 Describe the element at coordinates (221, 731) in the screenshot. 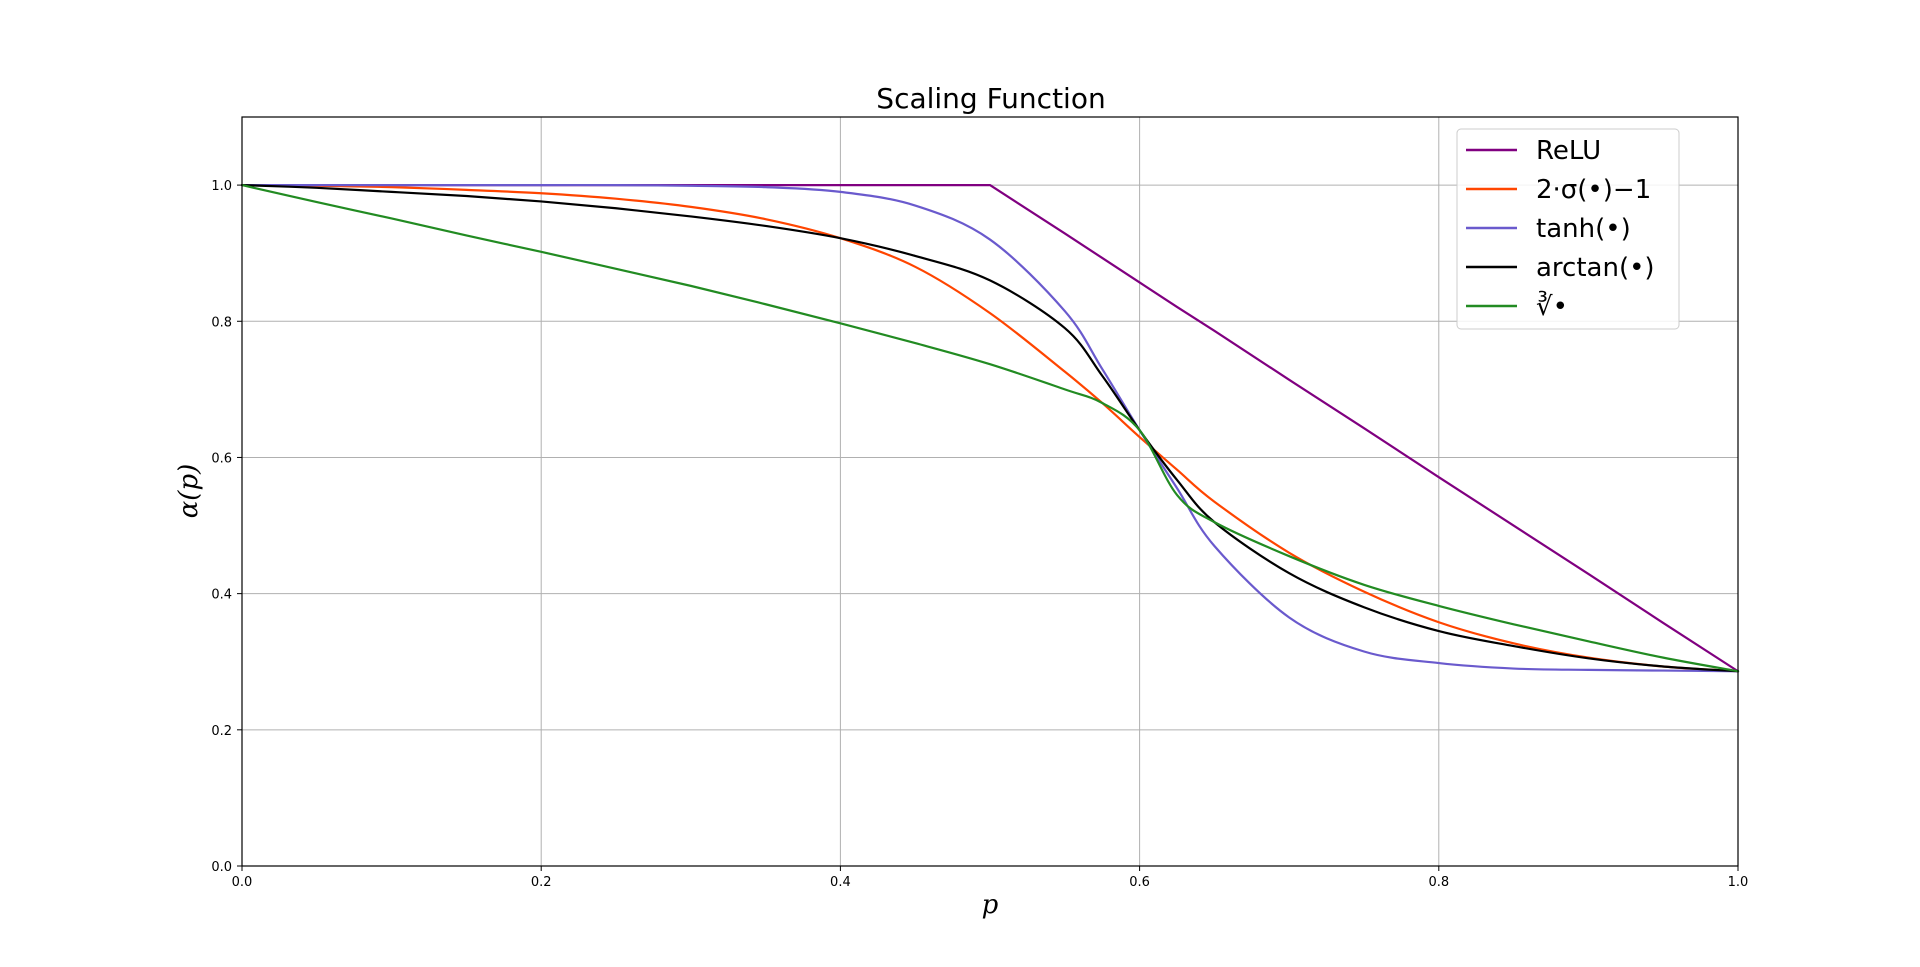

I see `y-tick-label: 0.2` at that location.